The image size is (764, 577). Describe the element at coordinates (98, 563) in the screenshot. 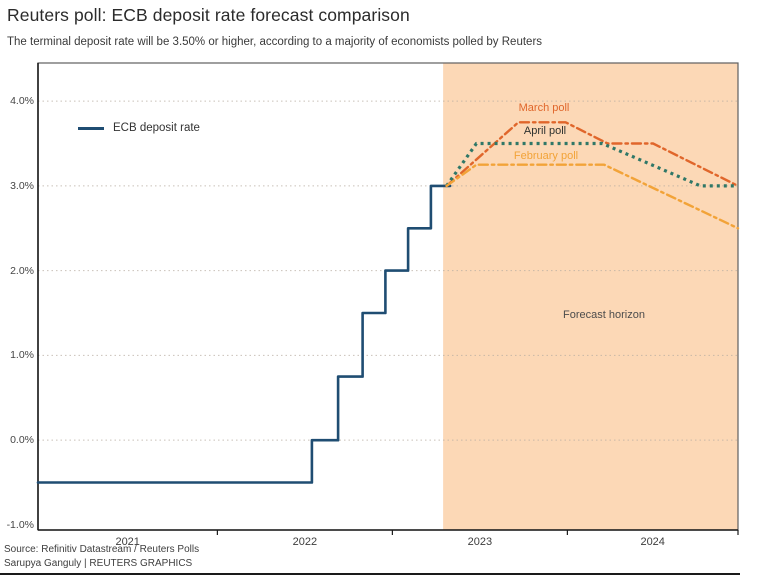

I see `credit-text: Sarupya Ganguly | REUTERS GRAPHICS` at that location.